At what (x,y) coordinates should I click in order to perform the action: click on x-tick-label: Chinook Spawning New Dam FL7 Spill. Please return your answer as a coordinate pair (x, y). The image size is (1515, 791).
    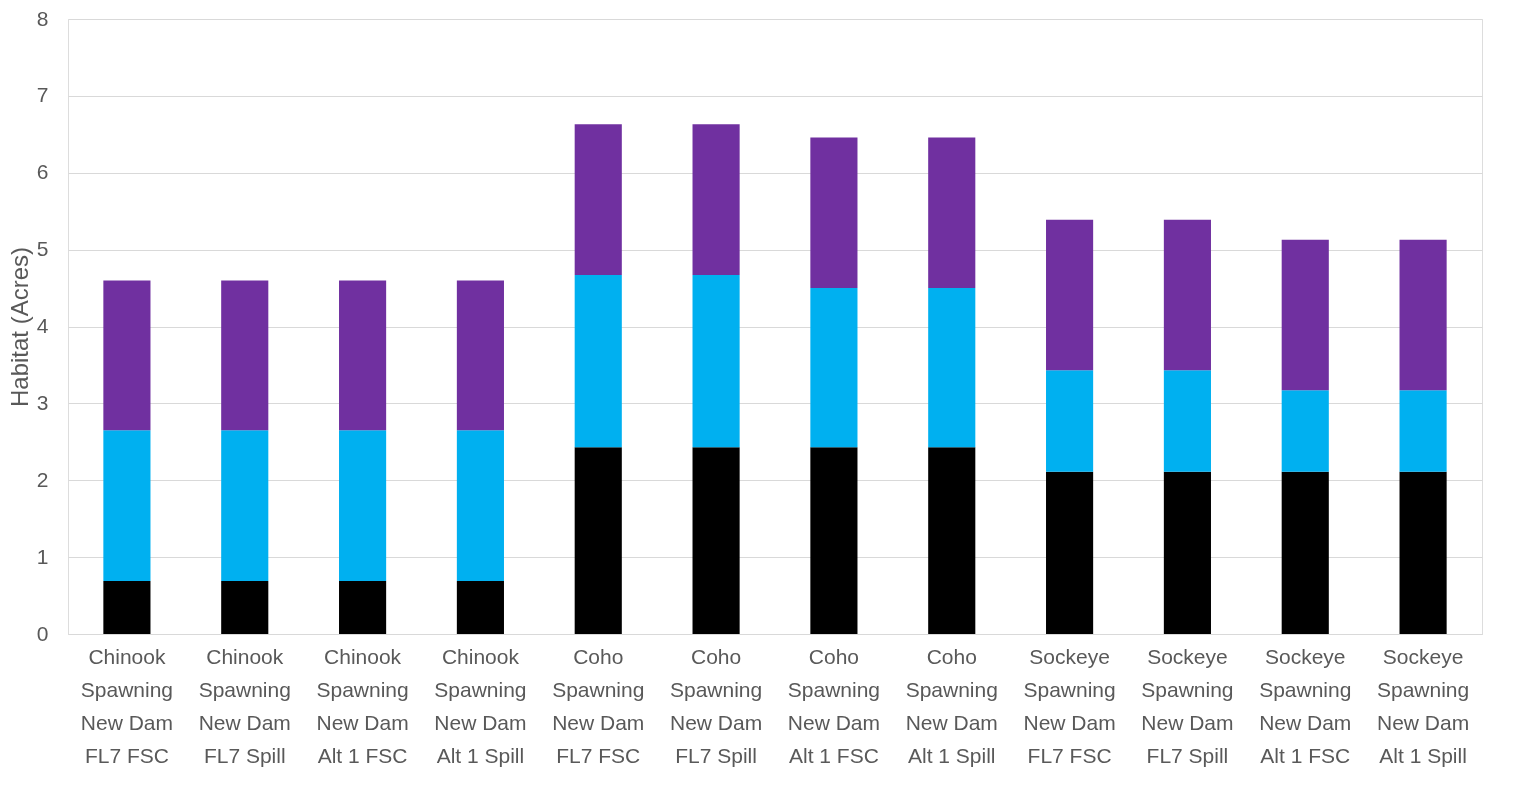
    Looking at the image, I should click on (244, 705).